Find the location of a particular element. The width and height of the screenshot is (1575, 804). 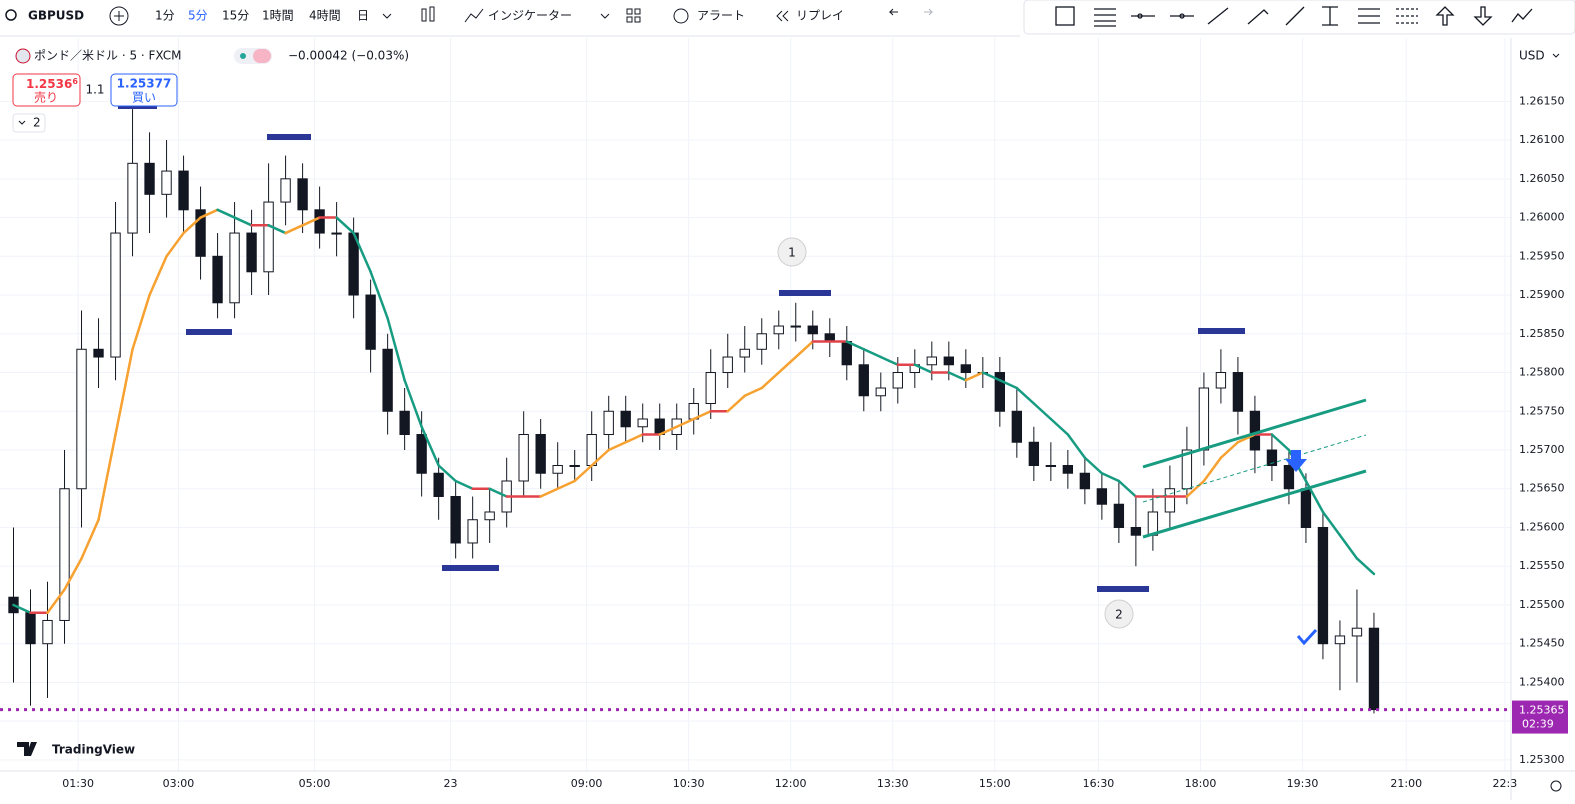

currency: USD is located at coordinates (1532, 56).